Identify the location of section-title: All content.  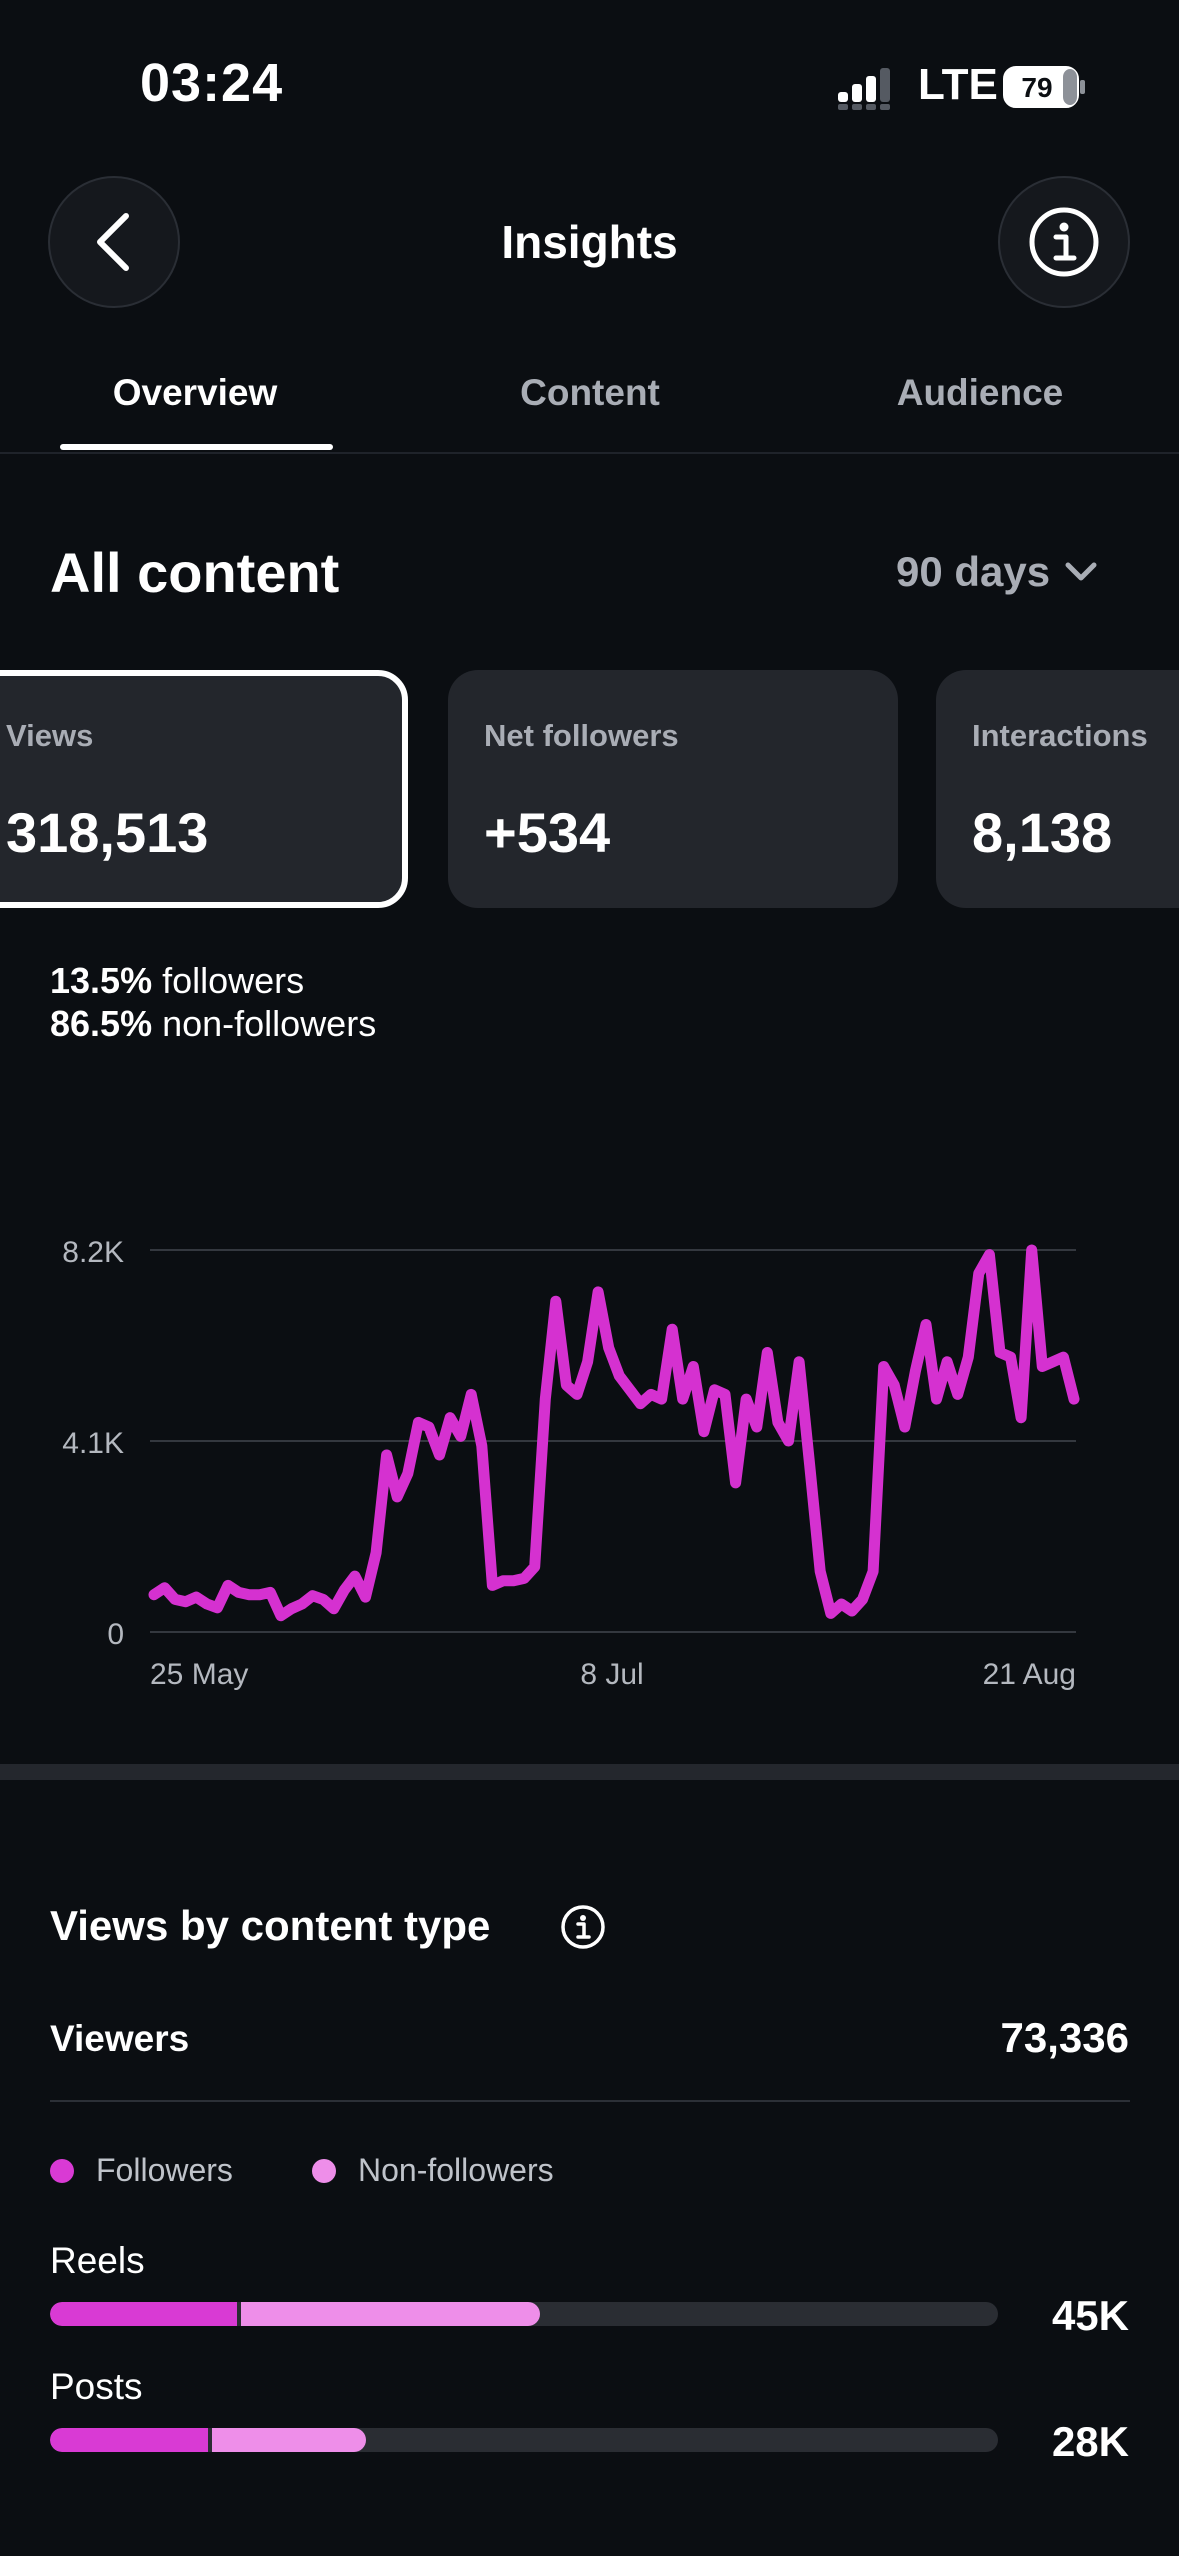
(195, 572).